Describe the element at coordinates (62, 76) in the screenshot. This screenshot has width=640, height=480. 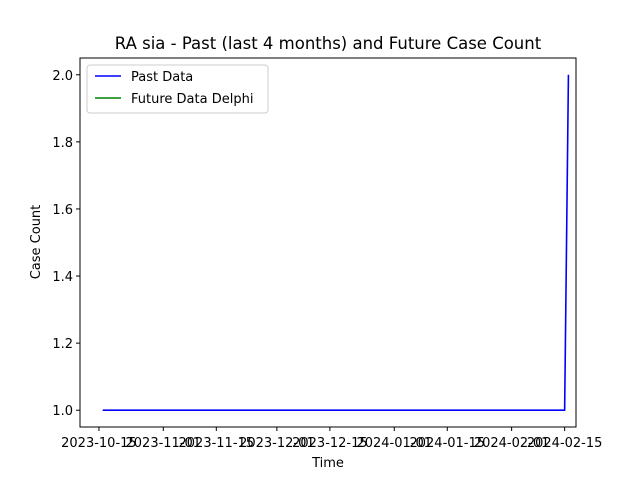
I see `y-tick-label: 2.0` at that location.